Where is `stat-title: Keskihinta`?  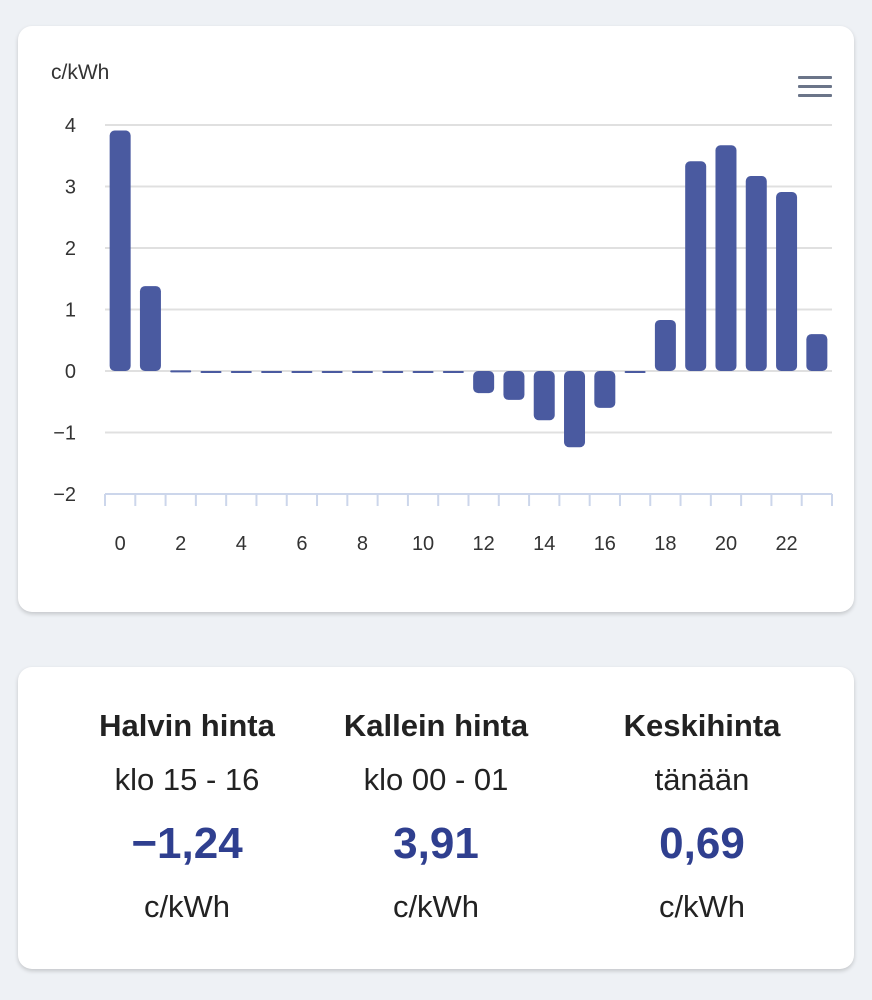
stat-title: Keskihinta is located at coordinates (702, 725).